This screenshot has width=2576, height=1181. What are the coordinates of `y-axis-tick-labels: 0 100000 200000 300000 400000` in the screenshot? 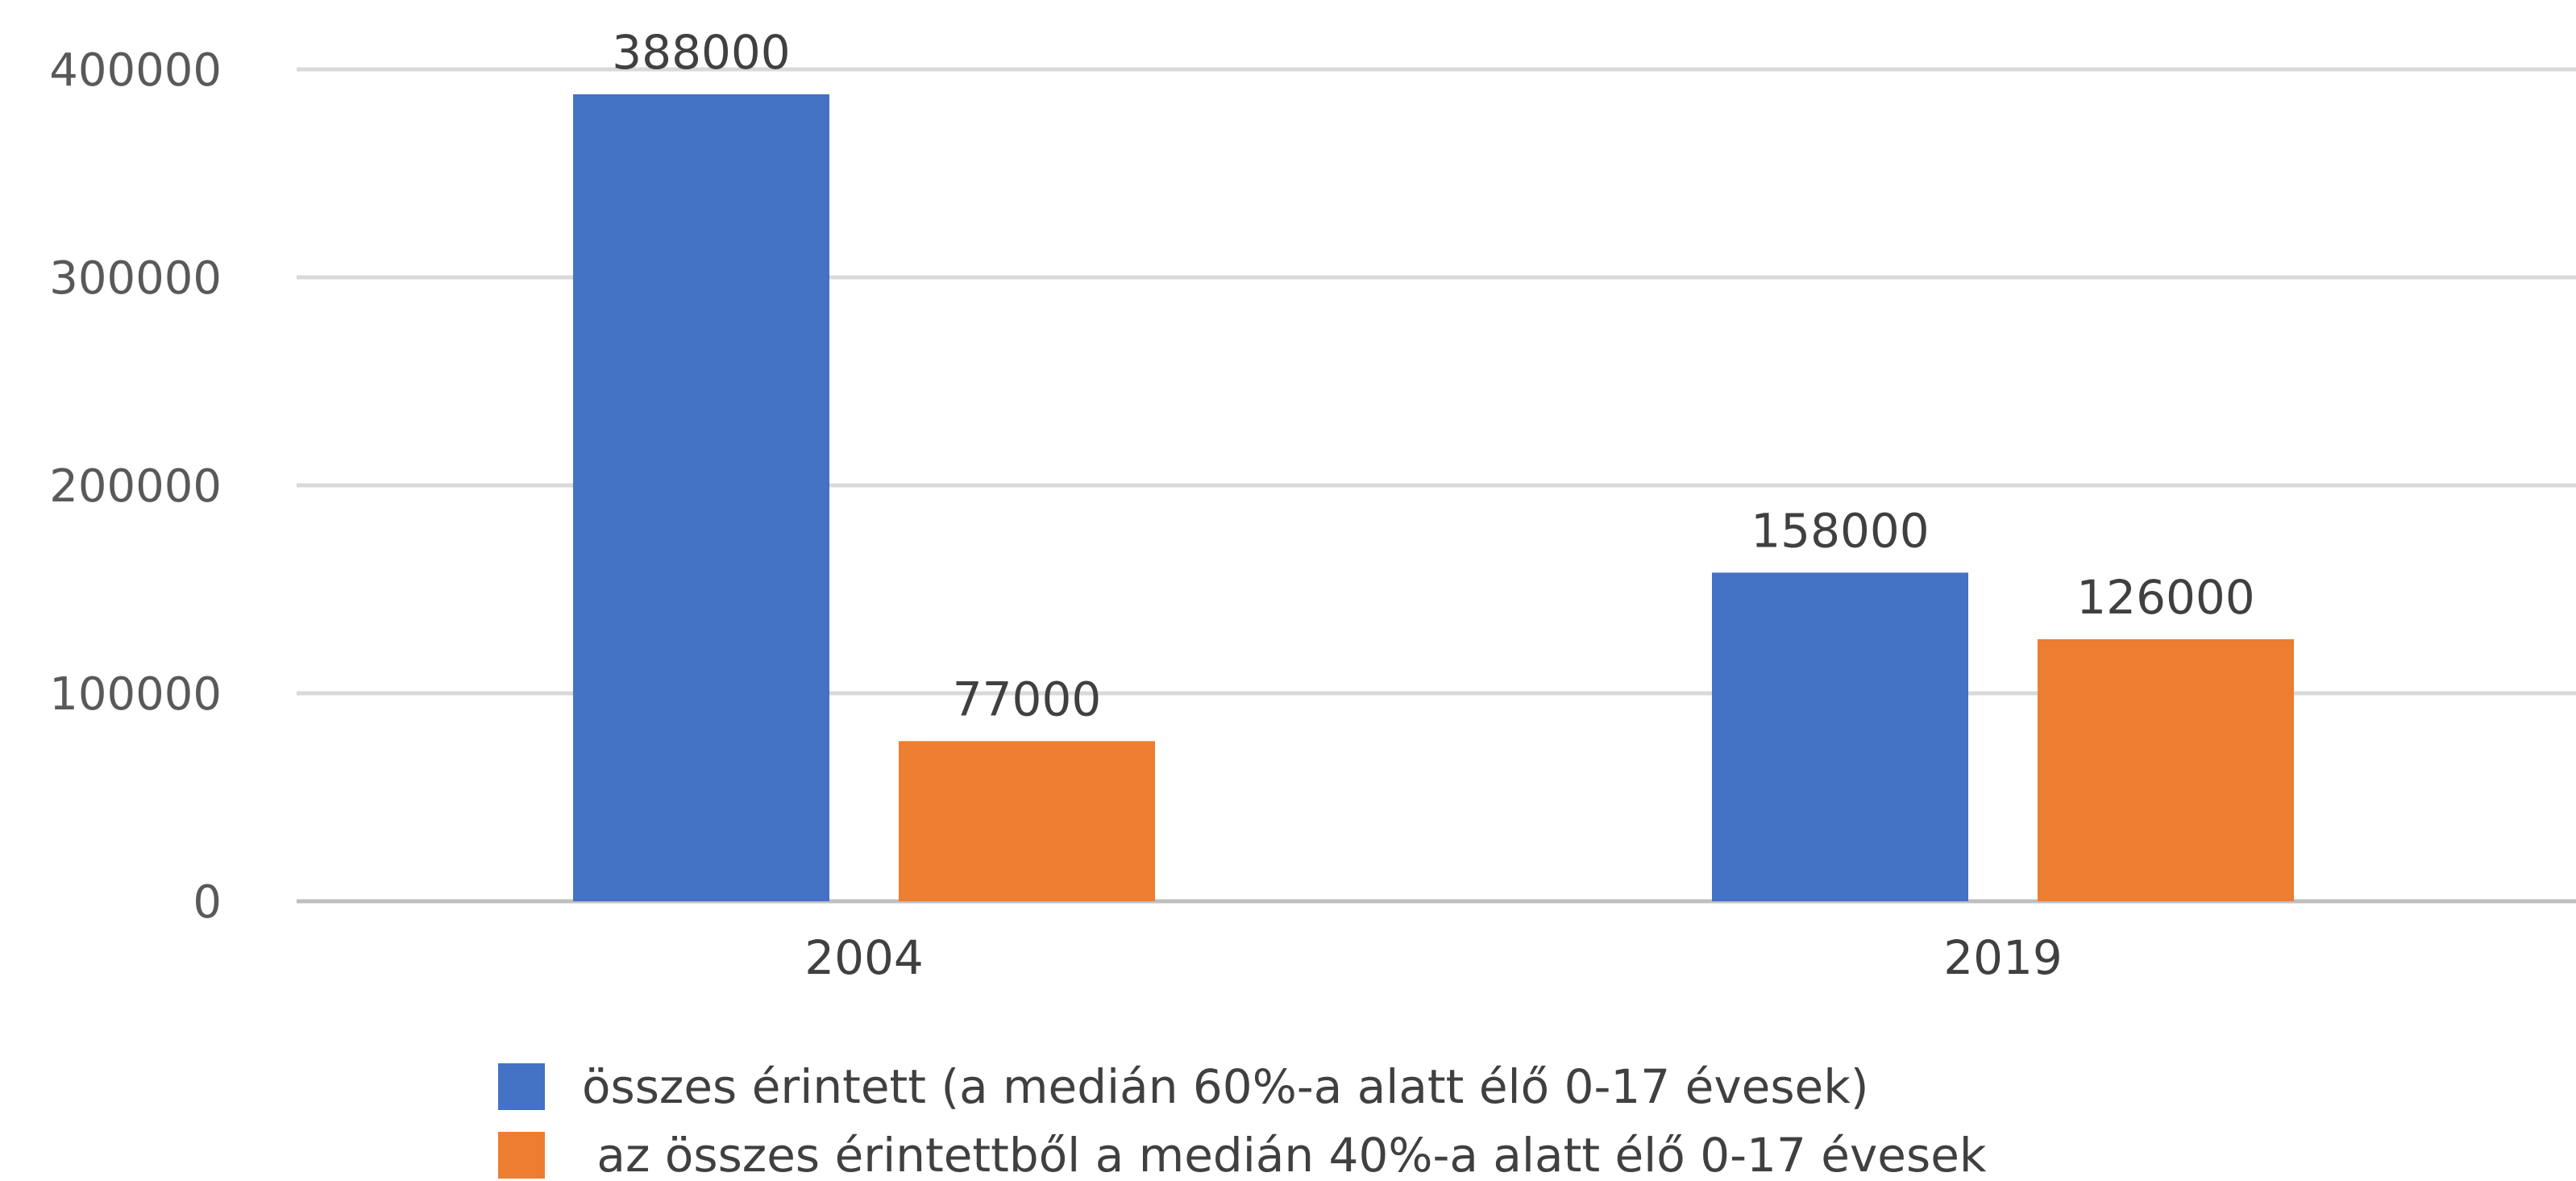 It's located at (135, 486).